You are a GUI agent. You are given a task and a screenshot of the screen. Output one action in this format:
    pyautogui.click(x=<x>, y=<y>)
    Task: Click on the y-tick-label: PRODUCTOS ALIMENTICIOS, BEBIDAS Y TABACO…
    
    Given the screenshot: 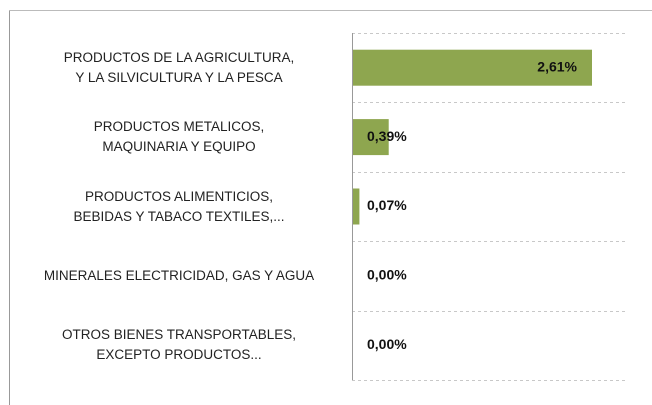 What is the action you would take?
    pyautogui.click(x=179, y=206)
    